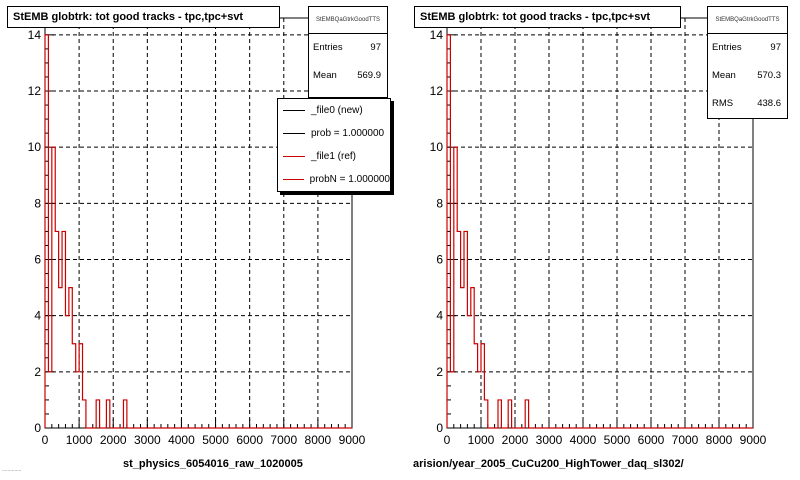  Describe the element at coordinates (325, 75) in the screenshot. I see `left-stats-label: Mean` at that location.